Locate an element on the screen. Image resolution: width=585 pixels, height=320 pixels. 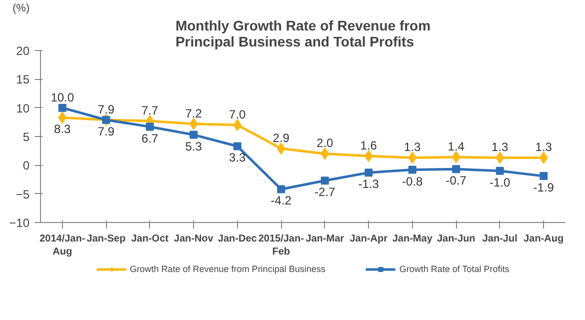
y-axis-title: (%) is located at coordinates (21, 8).